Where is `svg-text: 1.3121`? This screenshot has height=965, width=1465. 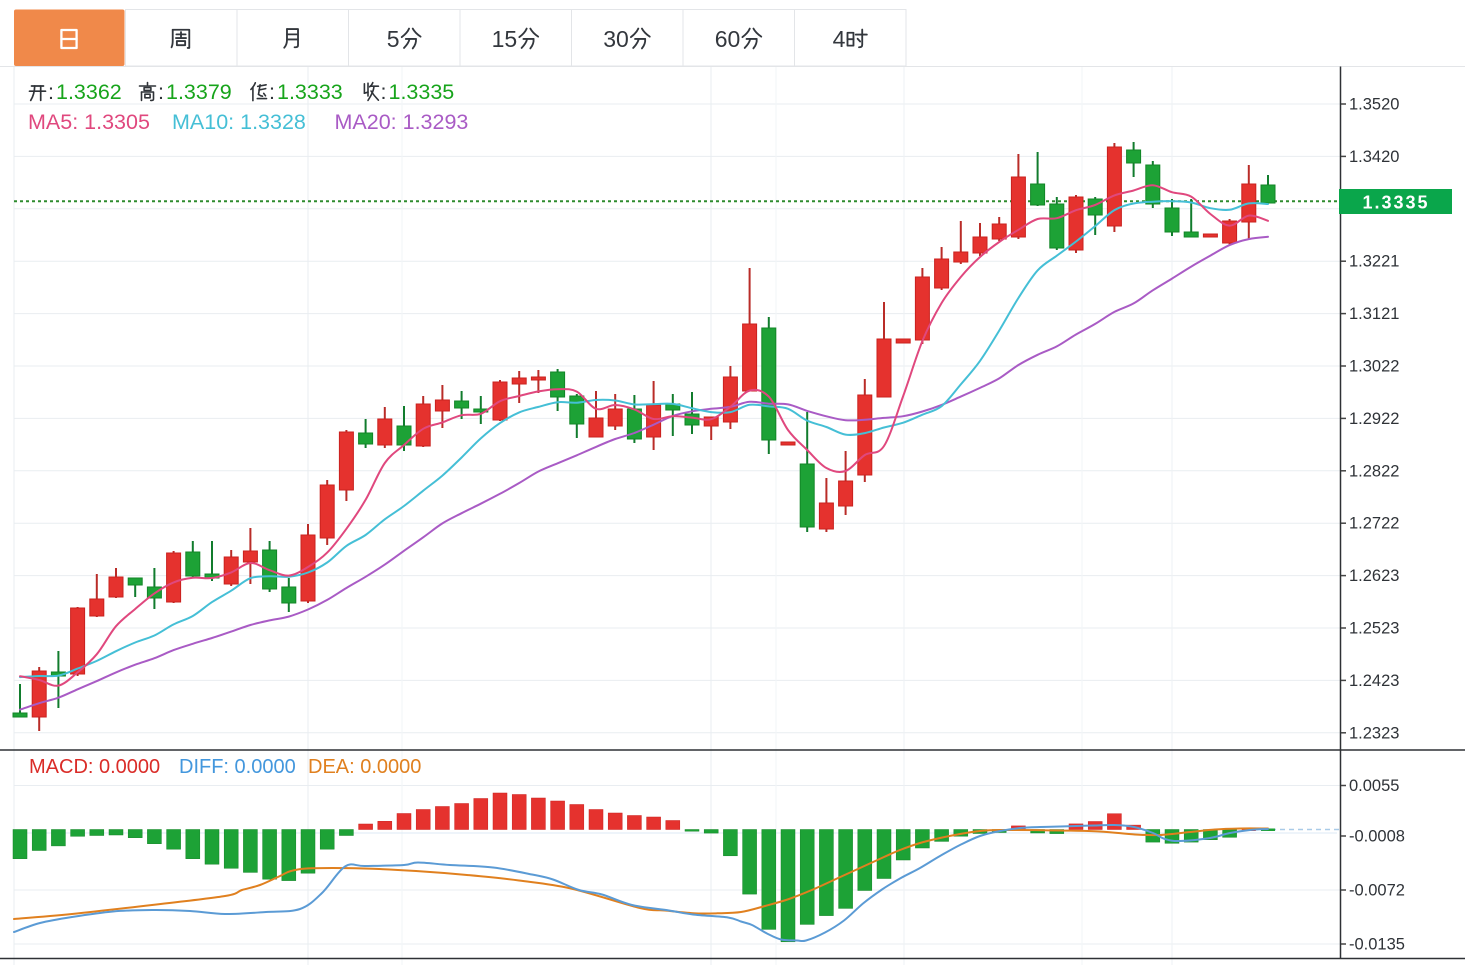 svg-text: 1.3121 is located at coordinates (1374, 314).